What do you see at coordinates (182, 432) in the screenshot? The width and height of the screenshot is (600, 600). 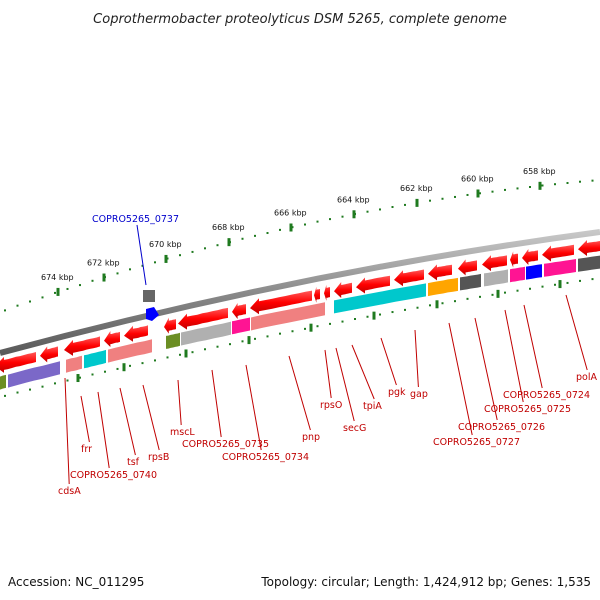 I see `gene-label: mscL` at bounding box center [182, 432].